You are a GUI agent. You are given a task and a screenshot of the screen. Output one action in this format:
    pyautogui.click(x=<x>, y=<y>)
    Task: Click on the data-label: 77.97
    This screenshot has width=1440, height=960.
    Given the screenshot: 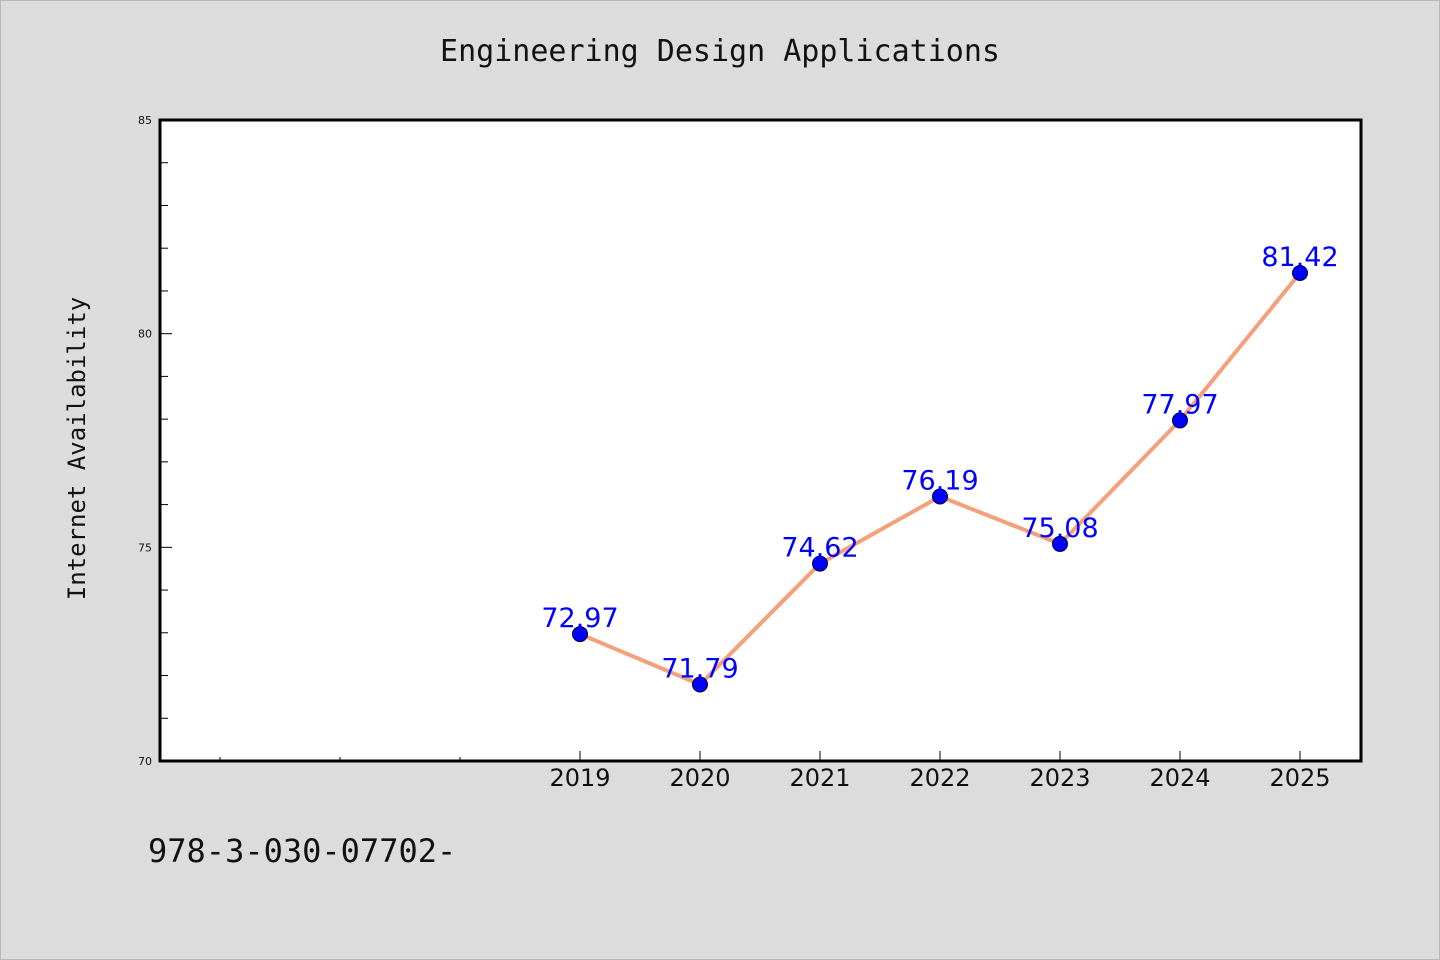 What is the action you would take?
    pyautogui.click(x=1179, y=404)
    